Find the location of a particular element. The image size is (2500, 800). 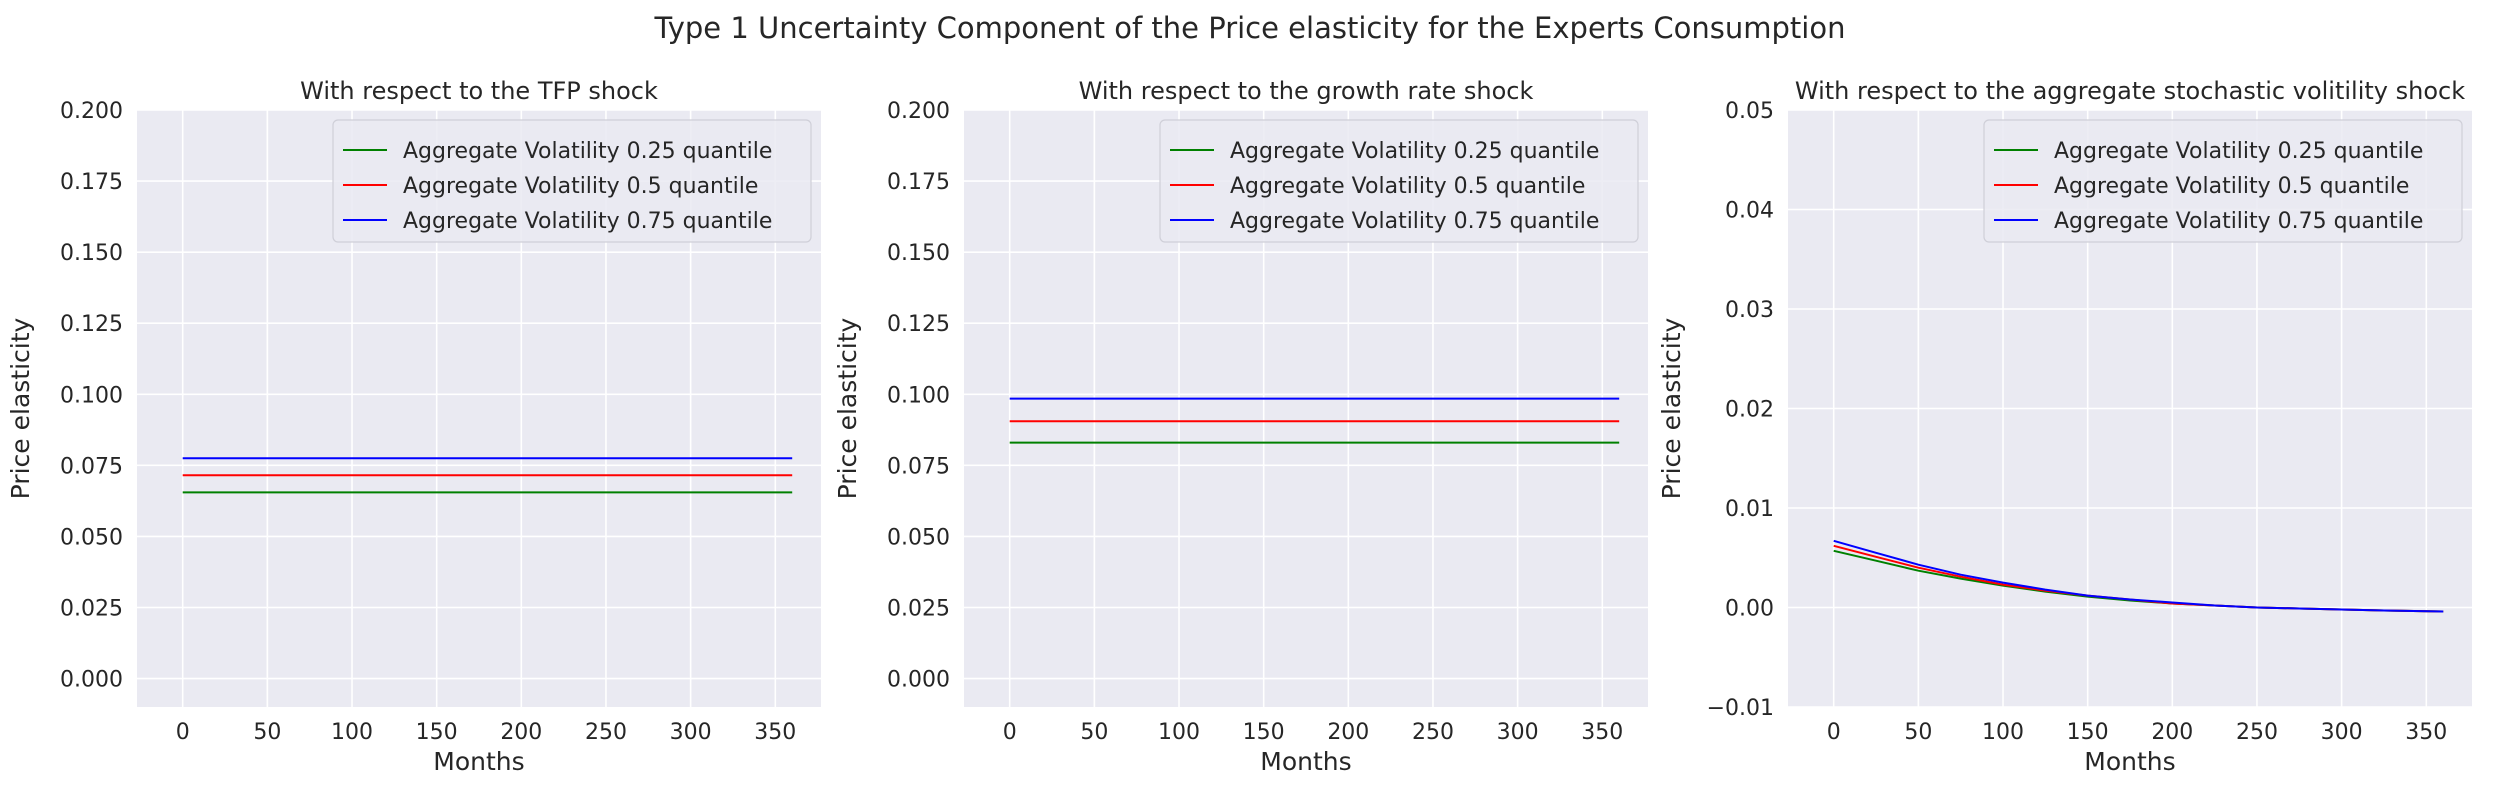

y-tick-label: 0.01 is located at coordinates (1749, 509).